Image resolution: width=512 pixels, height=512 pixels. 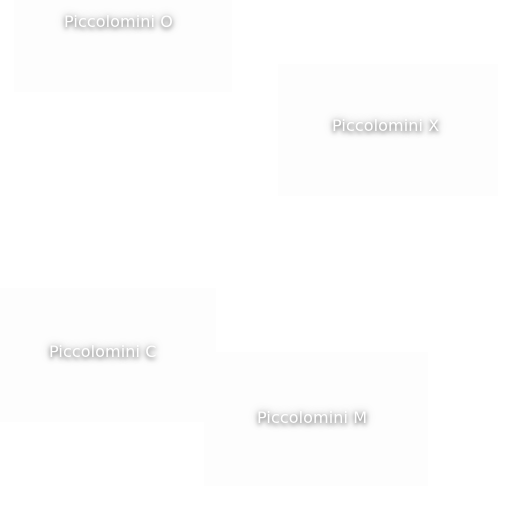 I want to click on tile-piccolomini-o: Piccolomini O, so click(x=123, y=46).